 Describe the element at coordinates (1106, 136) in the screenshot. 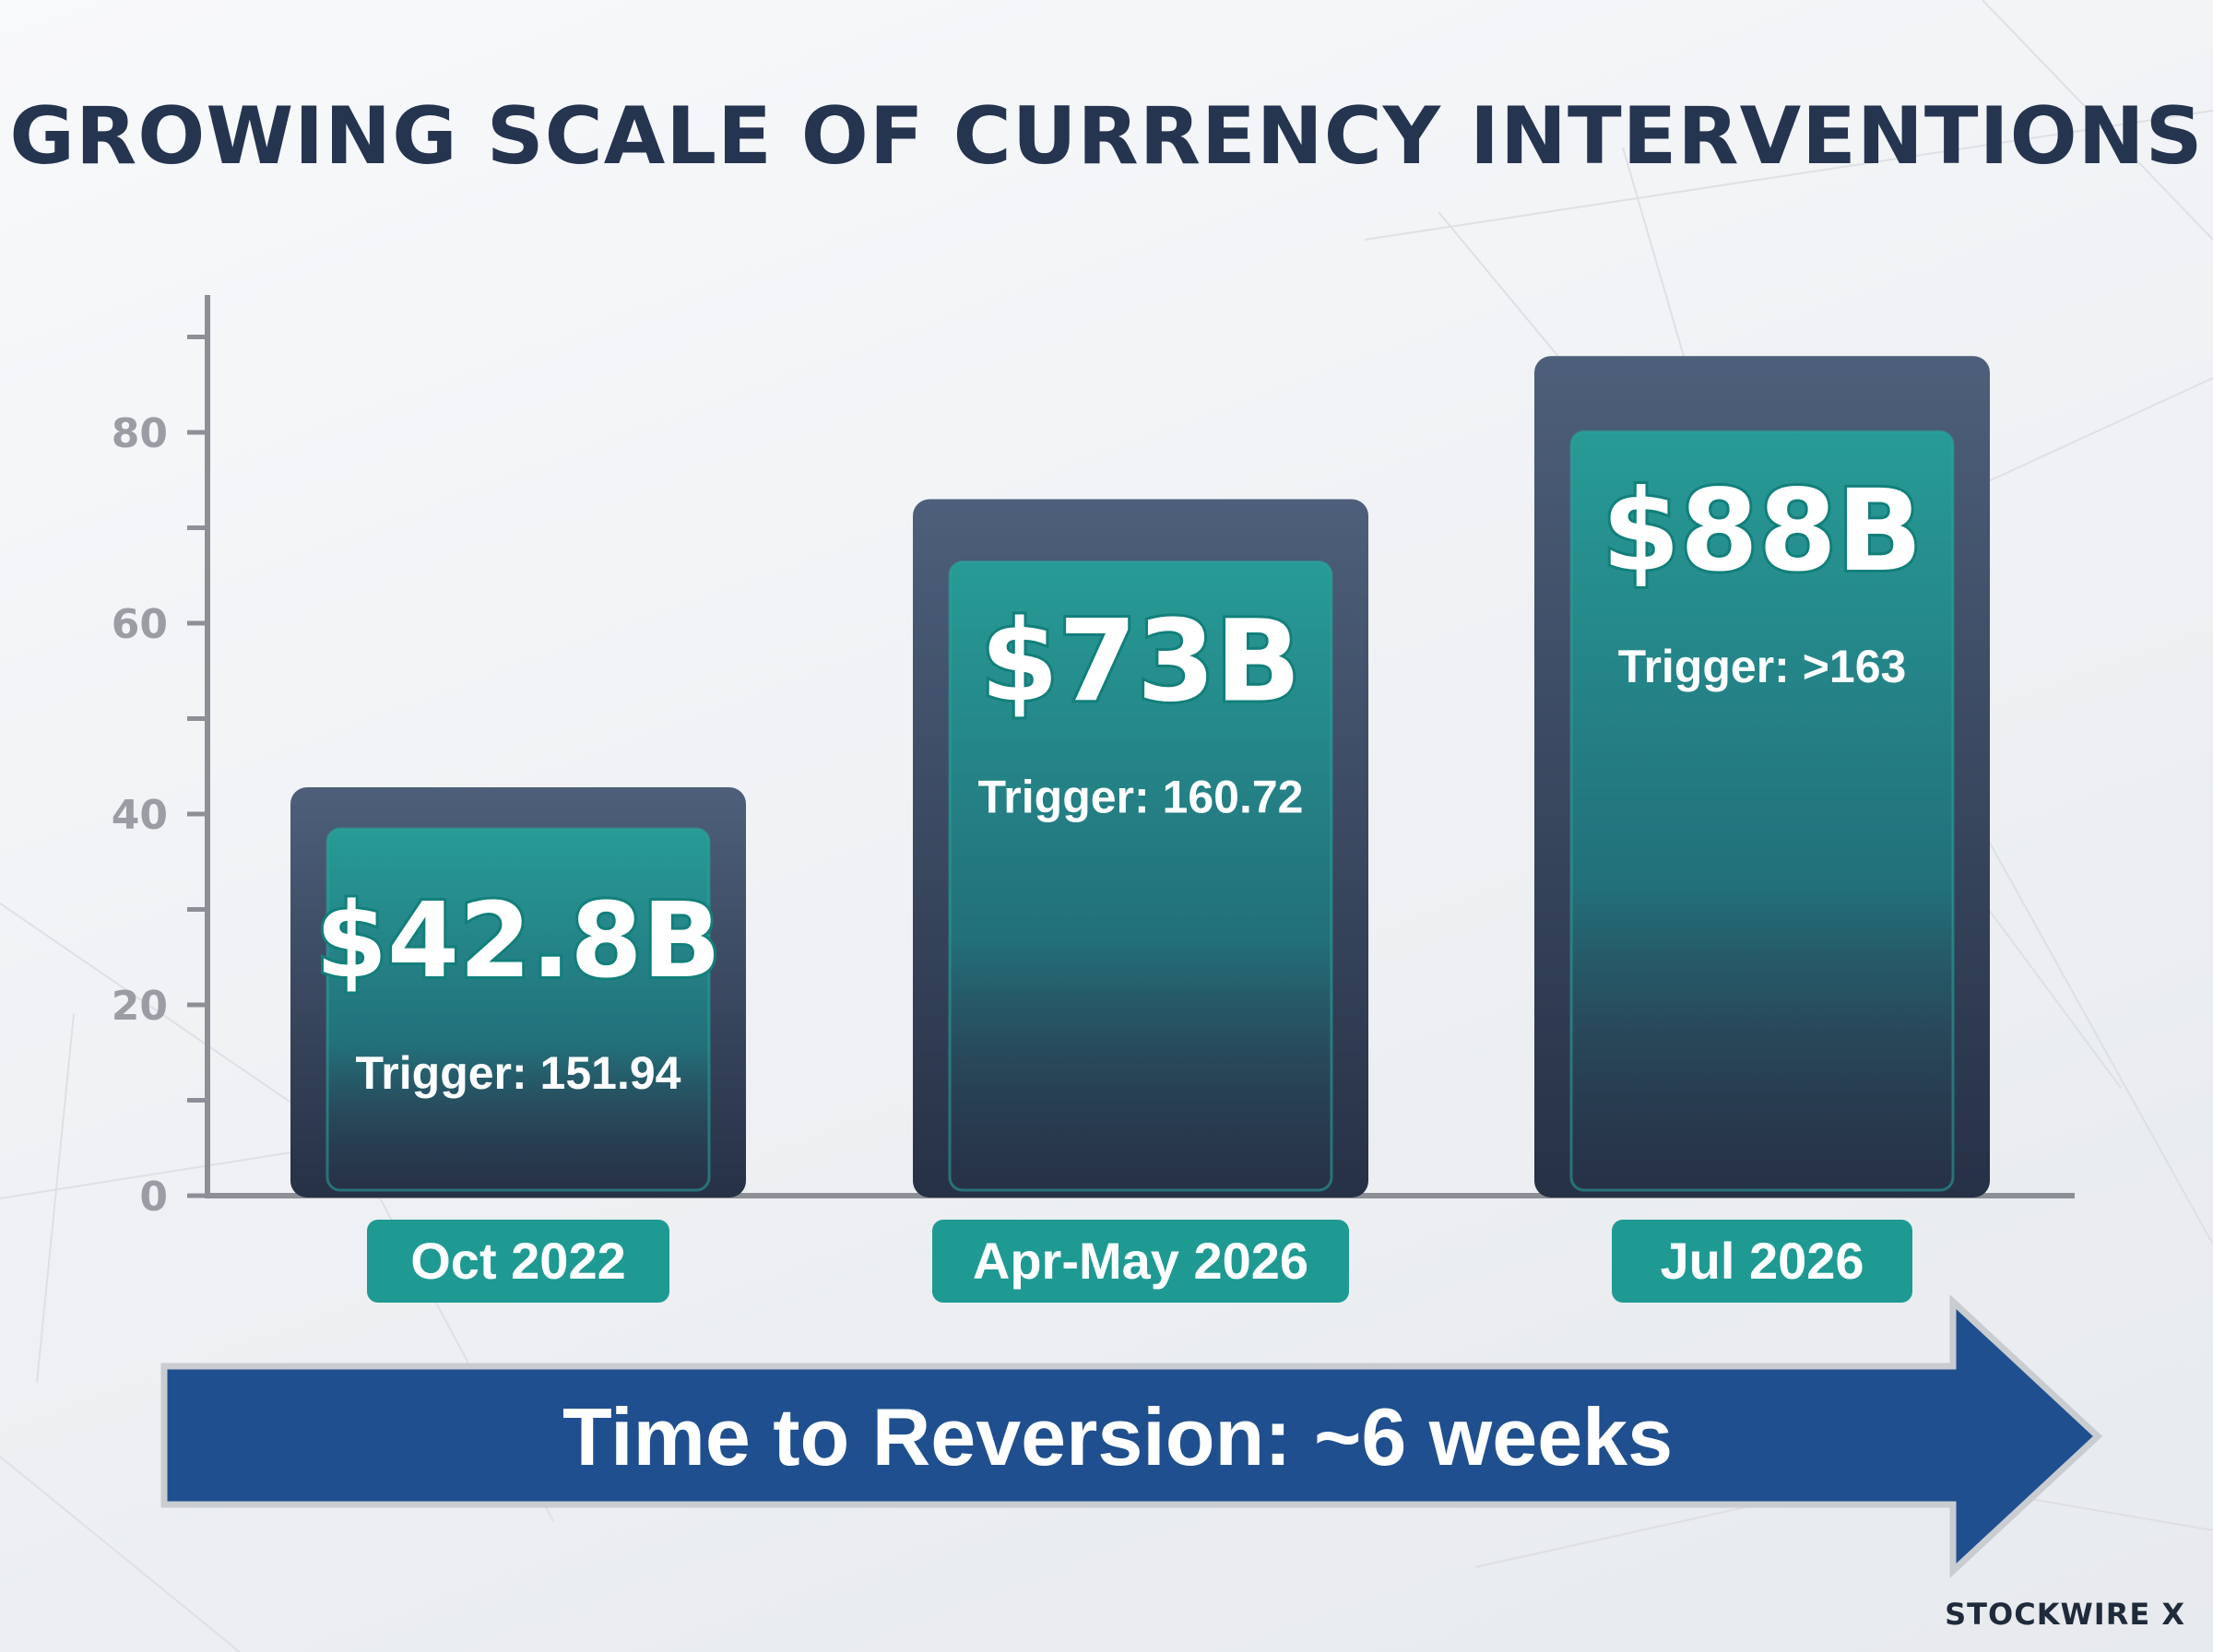

I see `chart-title: GROWING SCALE OF CURRENCY INTERVENTIONS` at that location.